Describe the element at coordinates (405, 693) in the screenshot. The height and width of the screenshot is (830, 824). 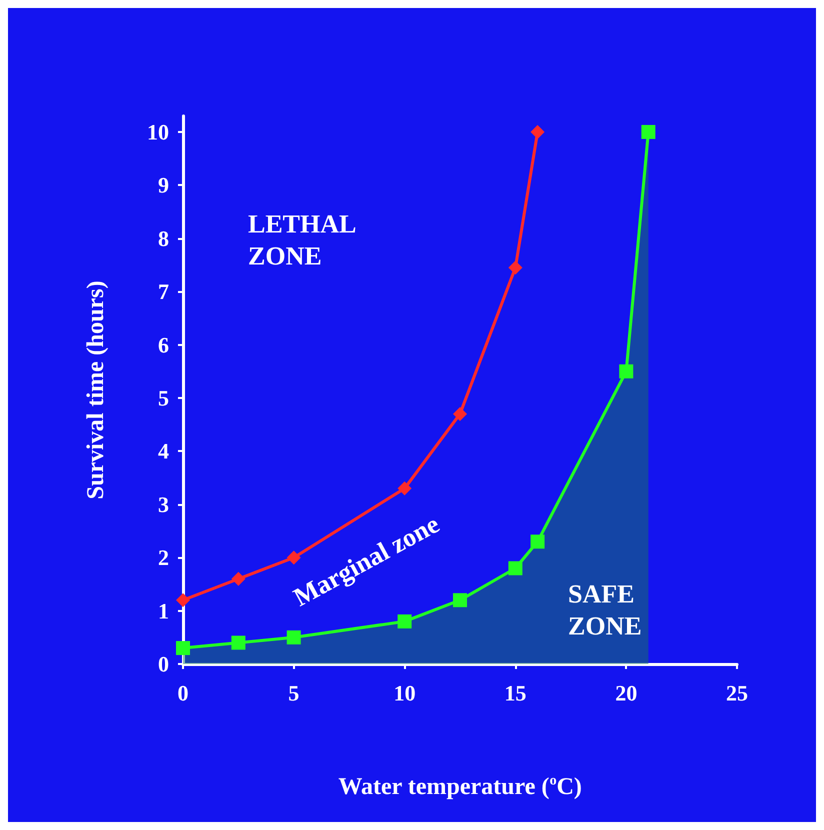
I see `x-tick-label: 10` at that location.